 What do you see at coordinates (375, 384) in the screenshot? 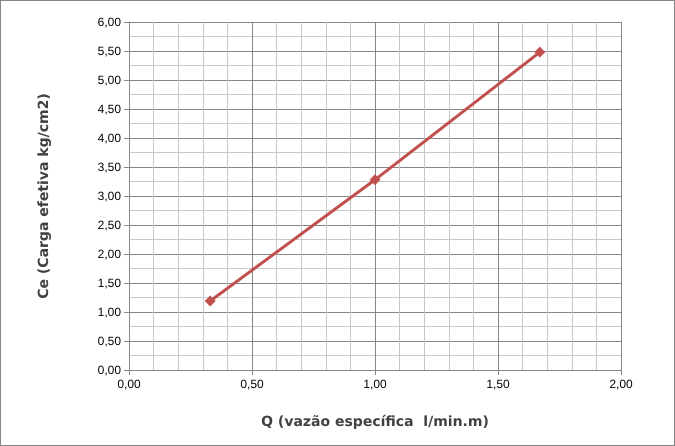
I see `x-tick-label: 1,00` at bounding box center [375, 384].